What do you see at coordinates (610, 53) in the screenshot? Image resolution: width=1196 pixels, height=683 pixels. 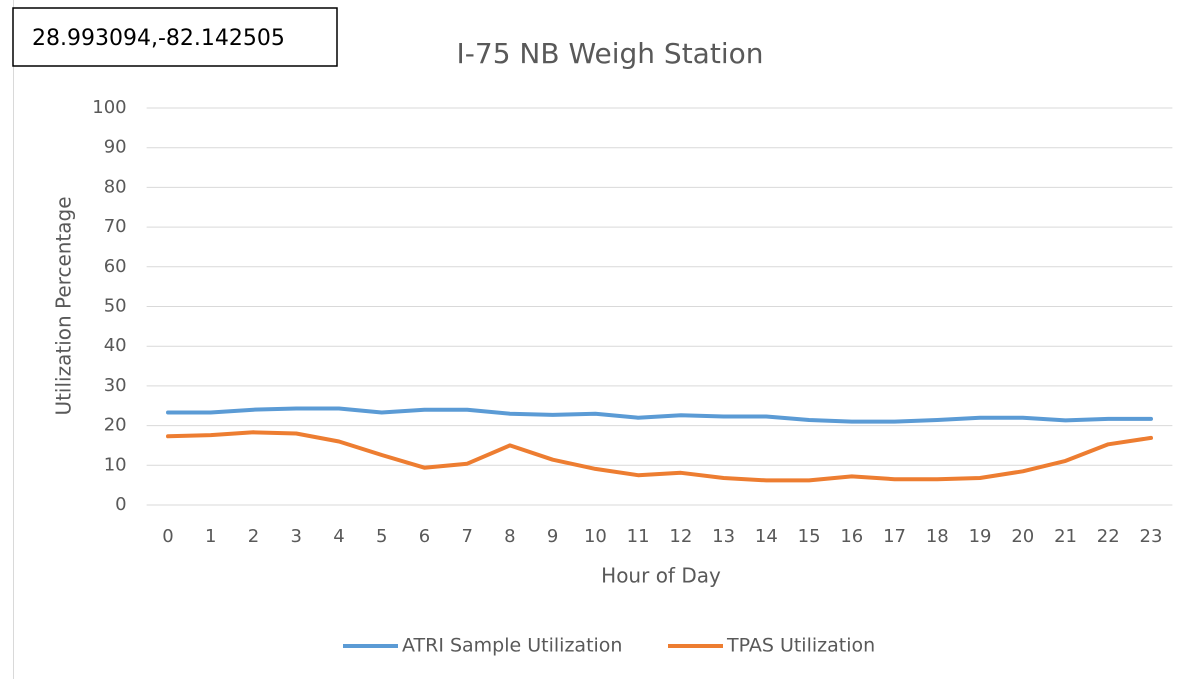 I see `chart-title: I-75 NB Weigh Station` at bounding box center [610, 53].